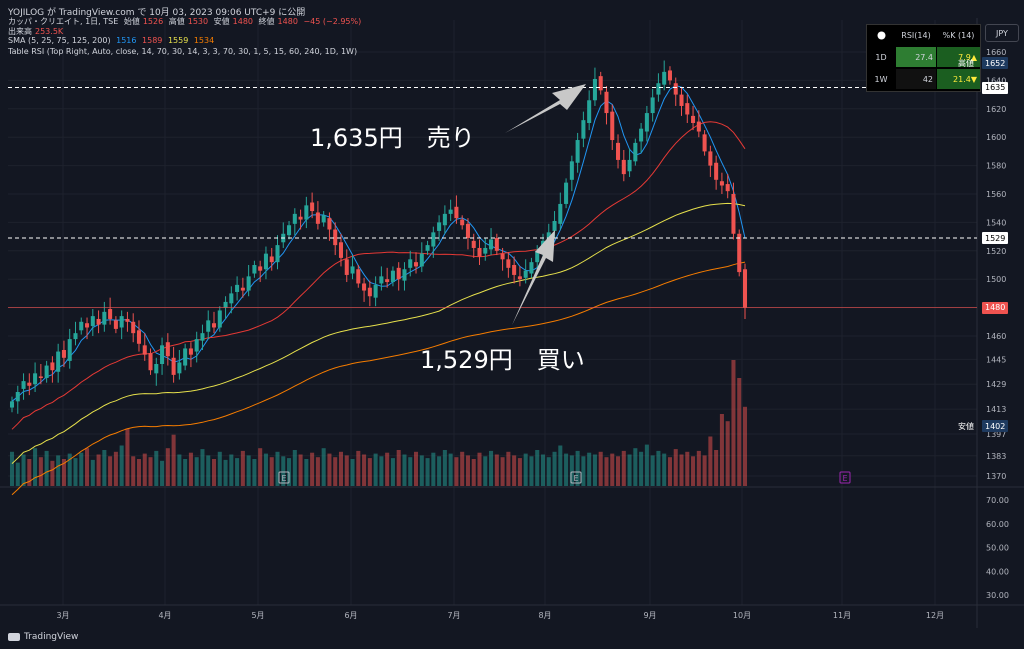  What do you see at coordinates (996, 336) in the screenshot?
I see `y-tick-label: 1460` at bounding box center [996, 336].